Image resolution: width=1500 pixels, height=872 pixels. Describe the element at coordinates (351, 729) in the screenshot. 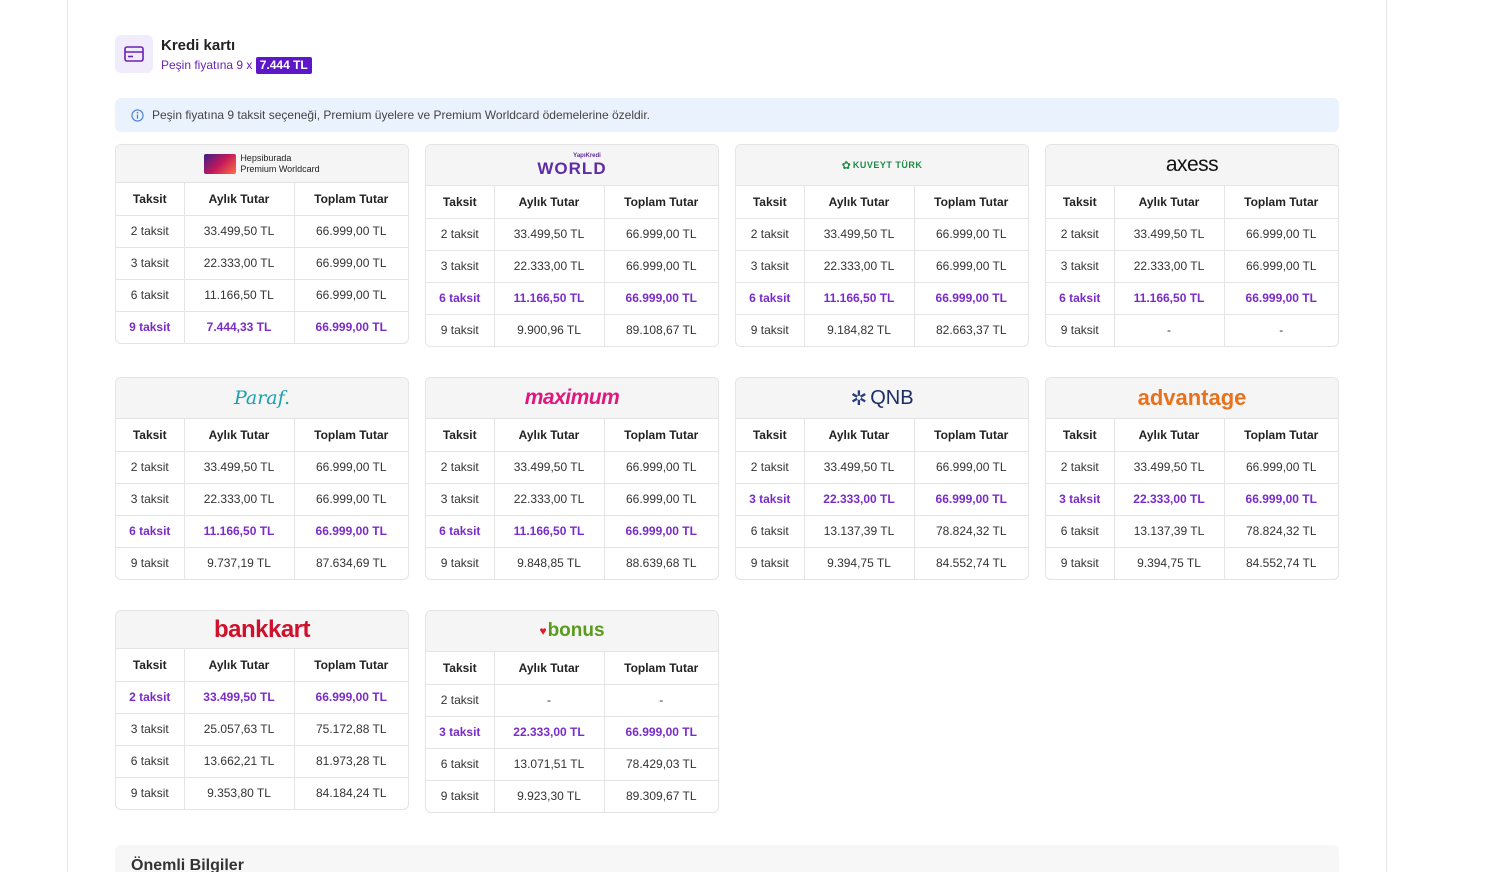

I see `total-amount: 75.172,88 TL` at that location.